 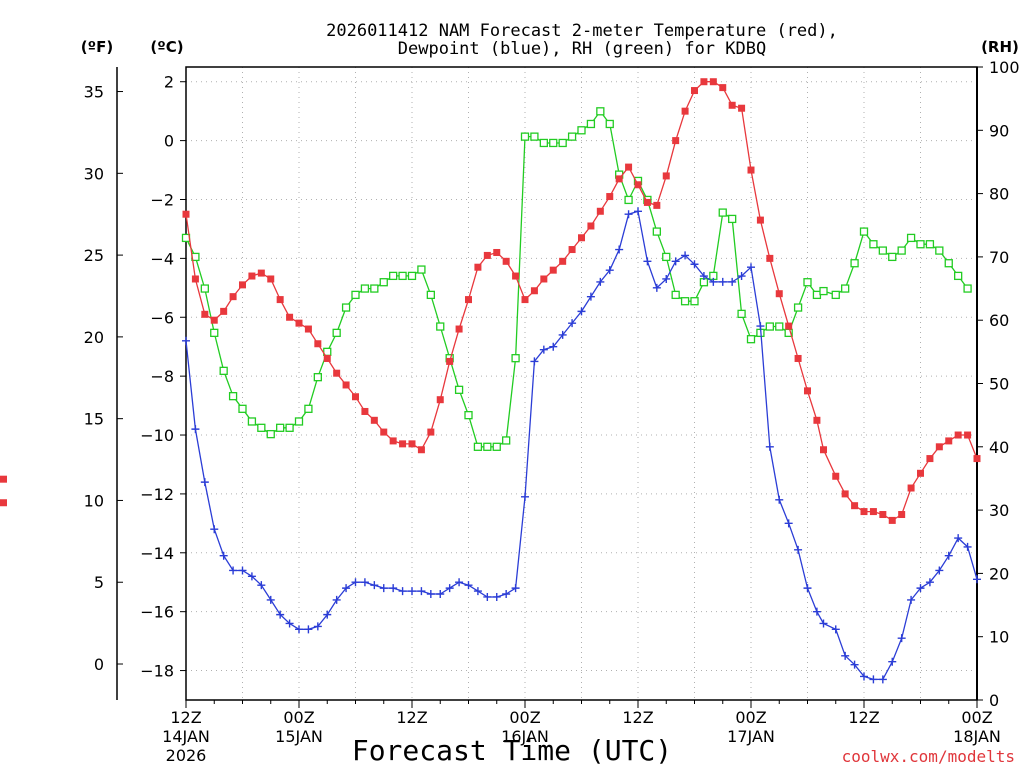 What do you see at coordinates (94, 92) in the screenshot?
I see `fahrenheit-tick-label: 35` at bounding box center [94, 92].